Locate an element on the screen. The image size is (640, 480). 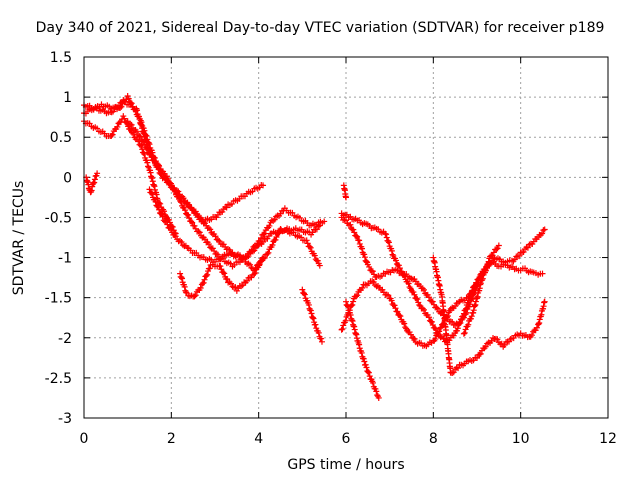
x-tick-label: 0 is located at coordinates (84, 439).